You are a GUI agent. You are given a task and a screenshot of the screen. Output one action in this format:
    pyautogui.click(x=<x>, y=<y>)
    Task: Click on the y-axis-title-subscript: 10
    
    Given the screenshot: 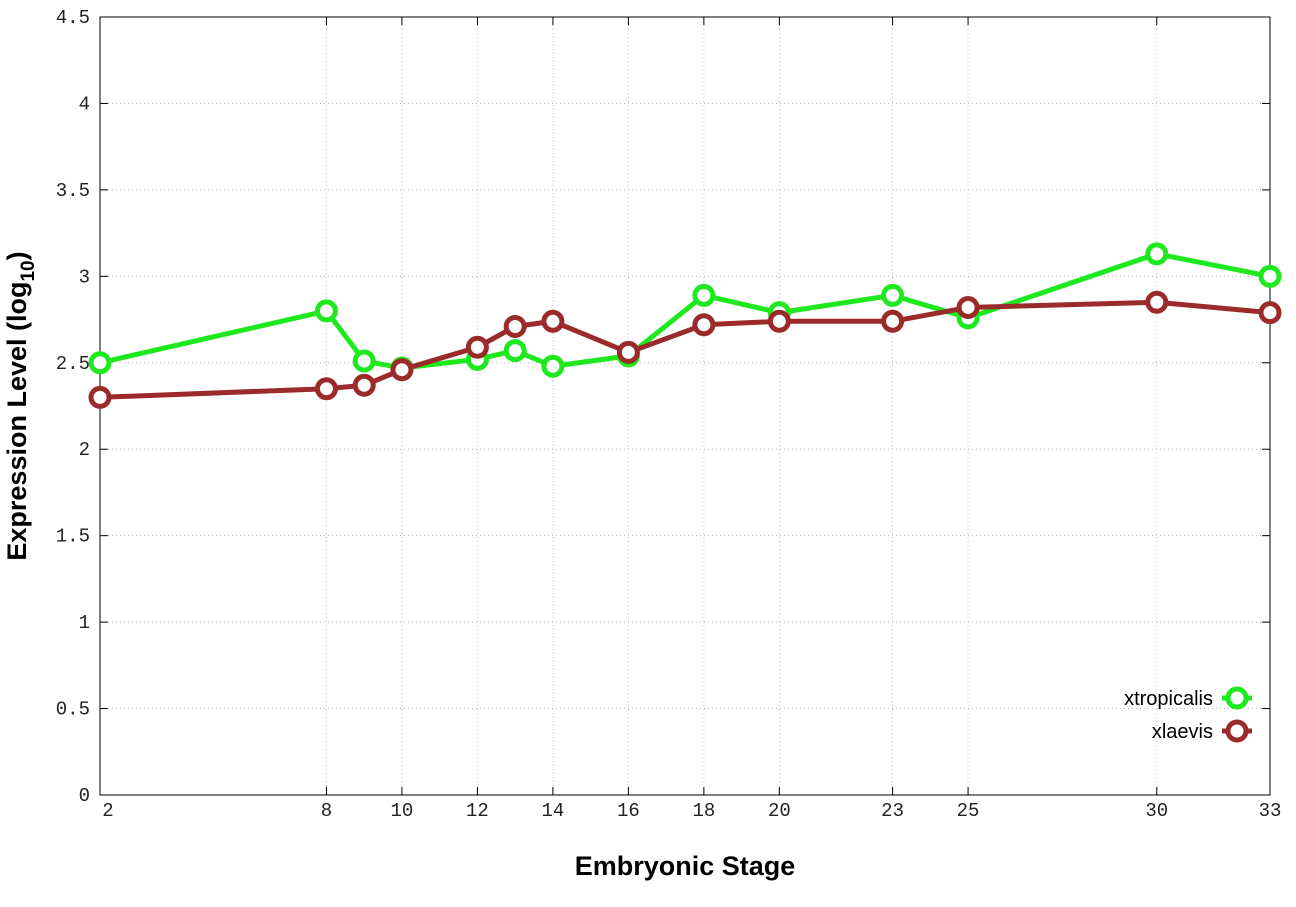 What is the action you would take?
    pyautogui.click(x=28, y=270)
    